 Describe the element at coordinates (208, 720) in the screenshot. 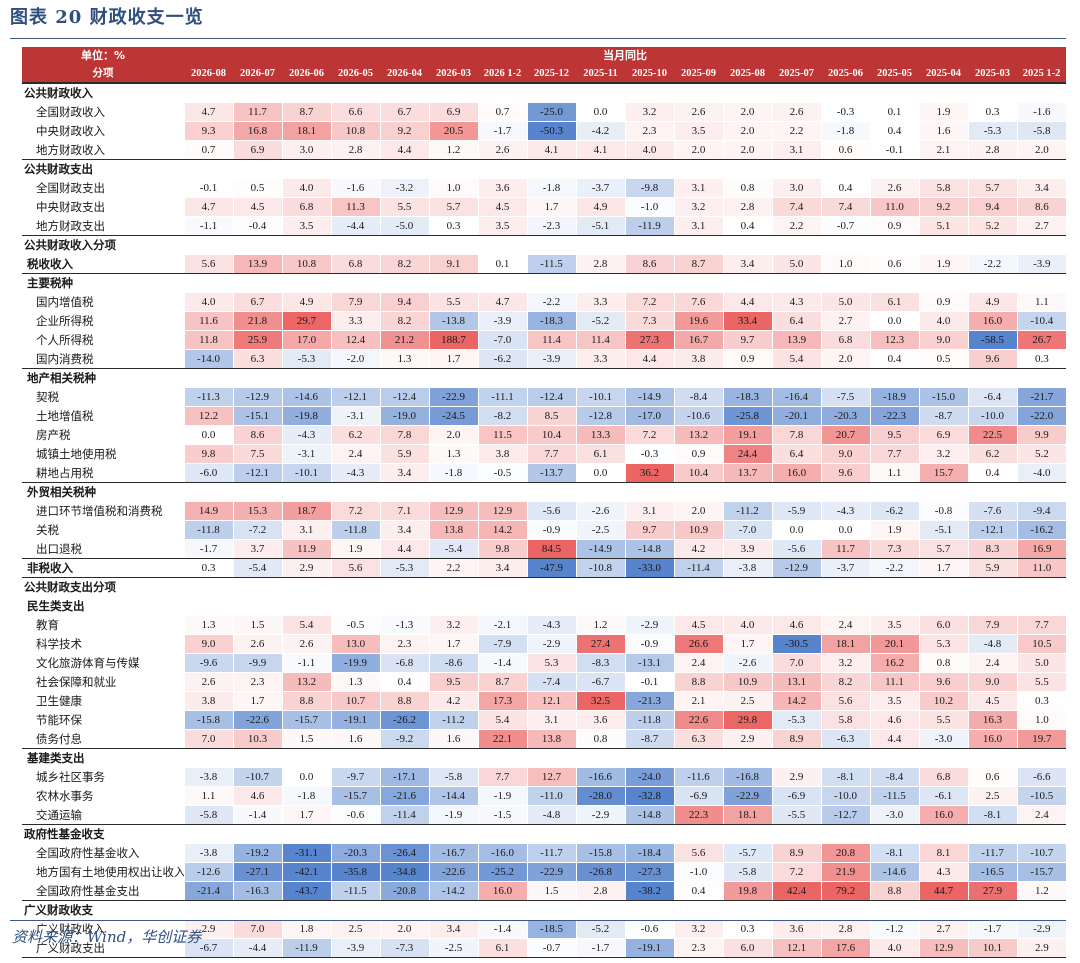

I see `value-cell: -15.8` at that location.